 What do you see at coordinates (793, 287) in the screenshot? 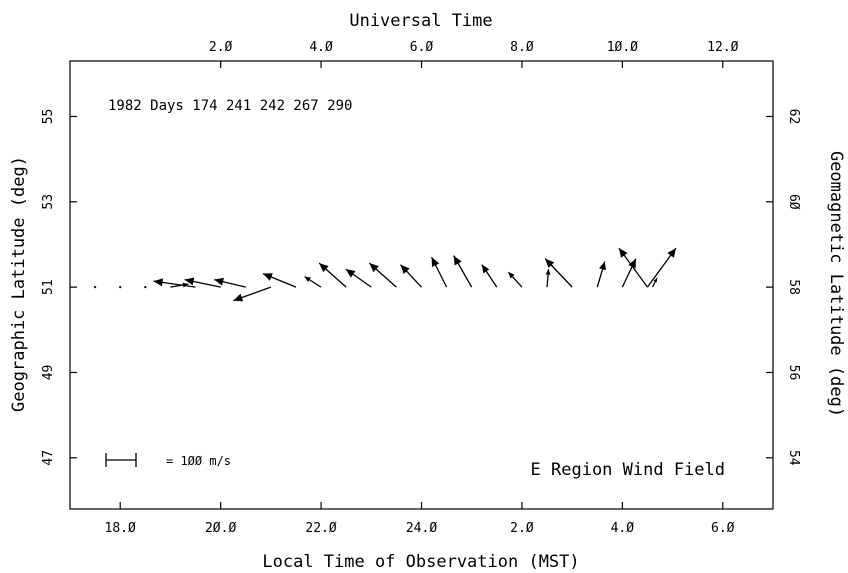
I see `y-right-tick-label: 58` at bounding box center [793, 287].